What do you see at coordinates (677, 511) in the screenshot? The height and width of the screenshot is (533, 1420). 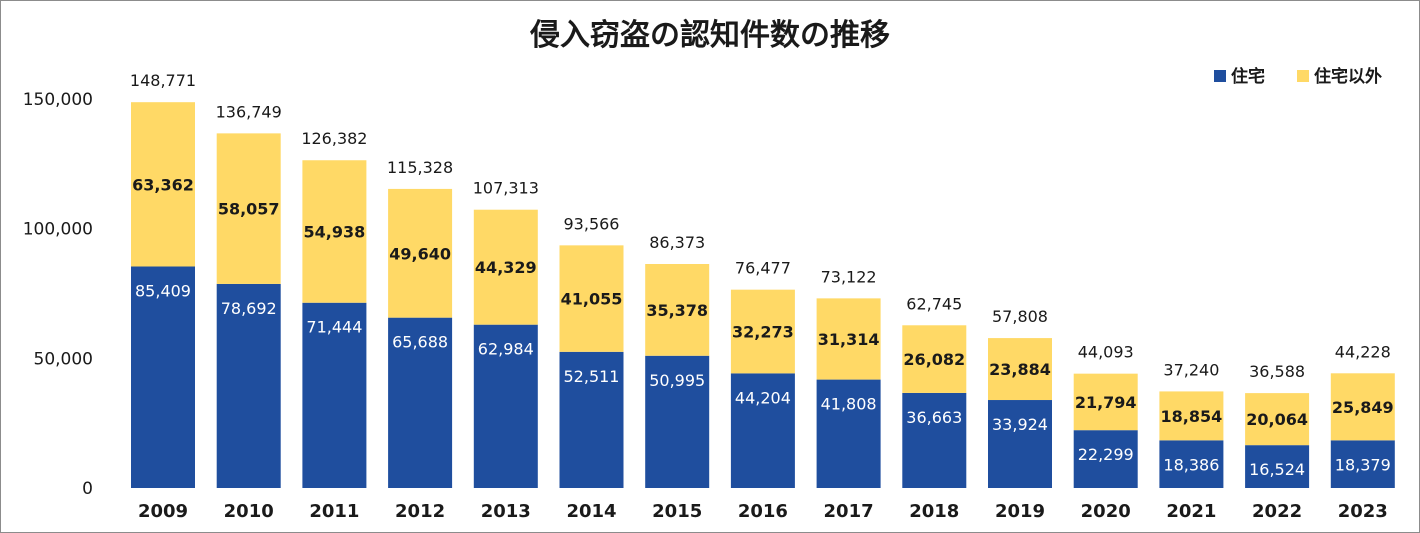 I see `x-tick-label: 2015` at bounding box center [677, 511].